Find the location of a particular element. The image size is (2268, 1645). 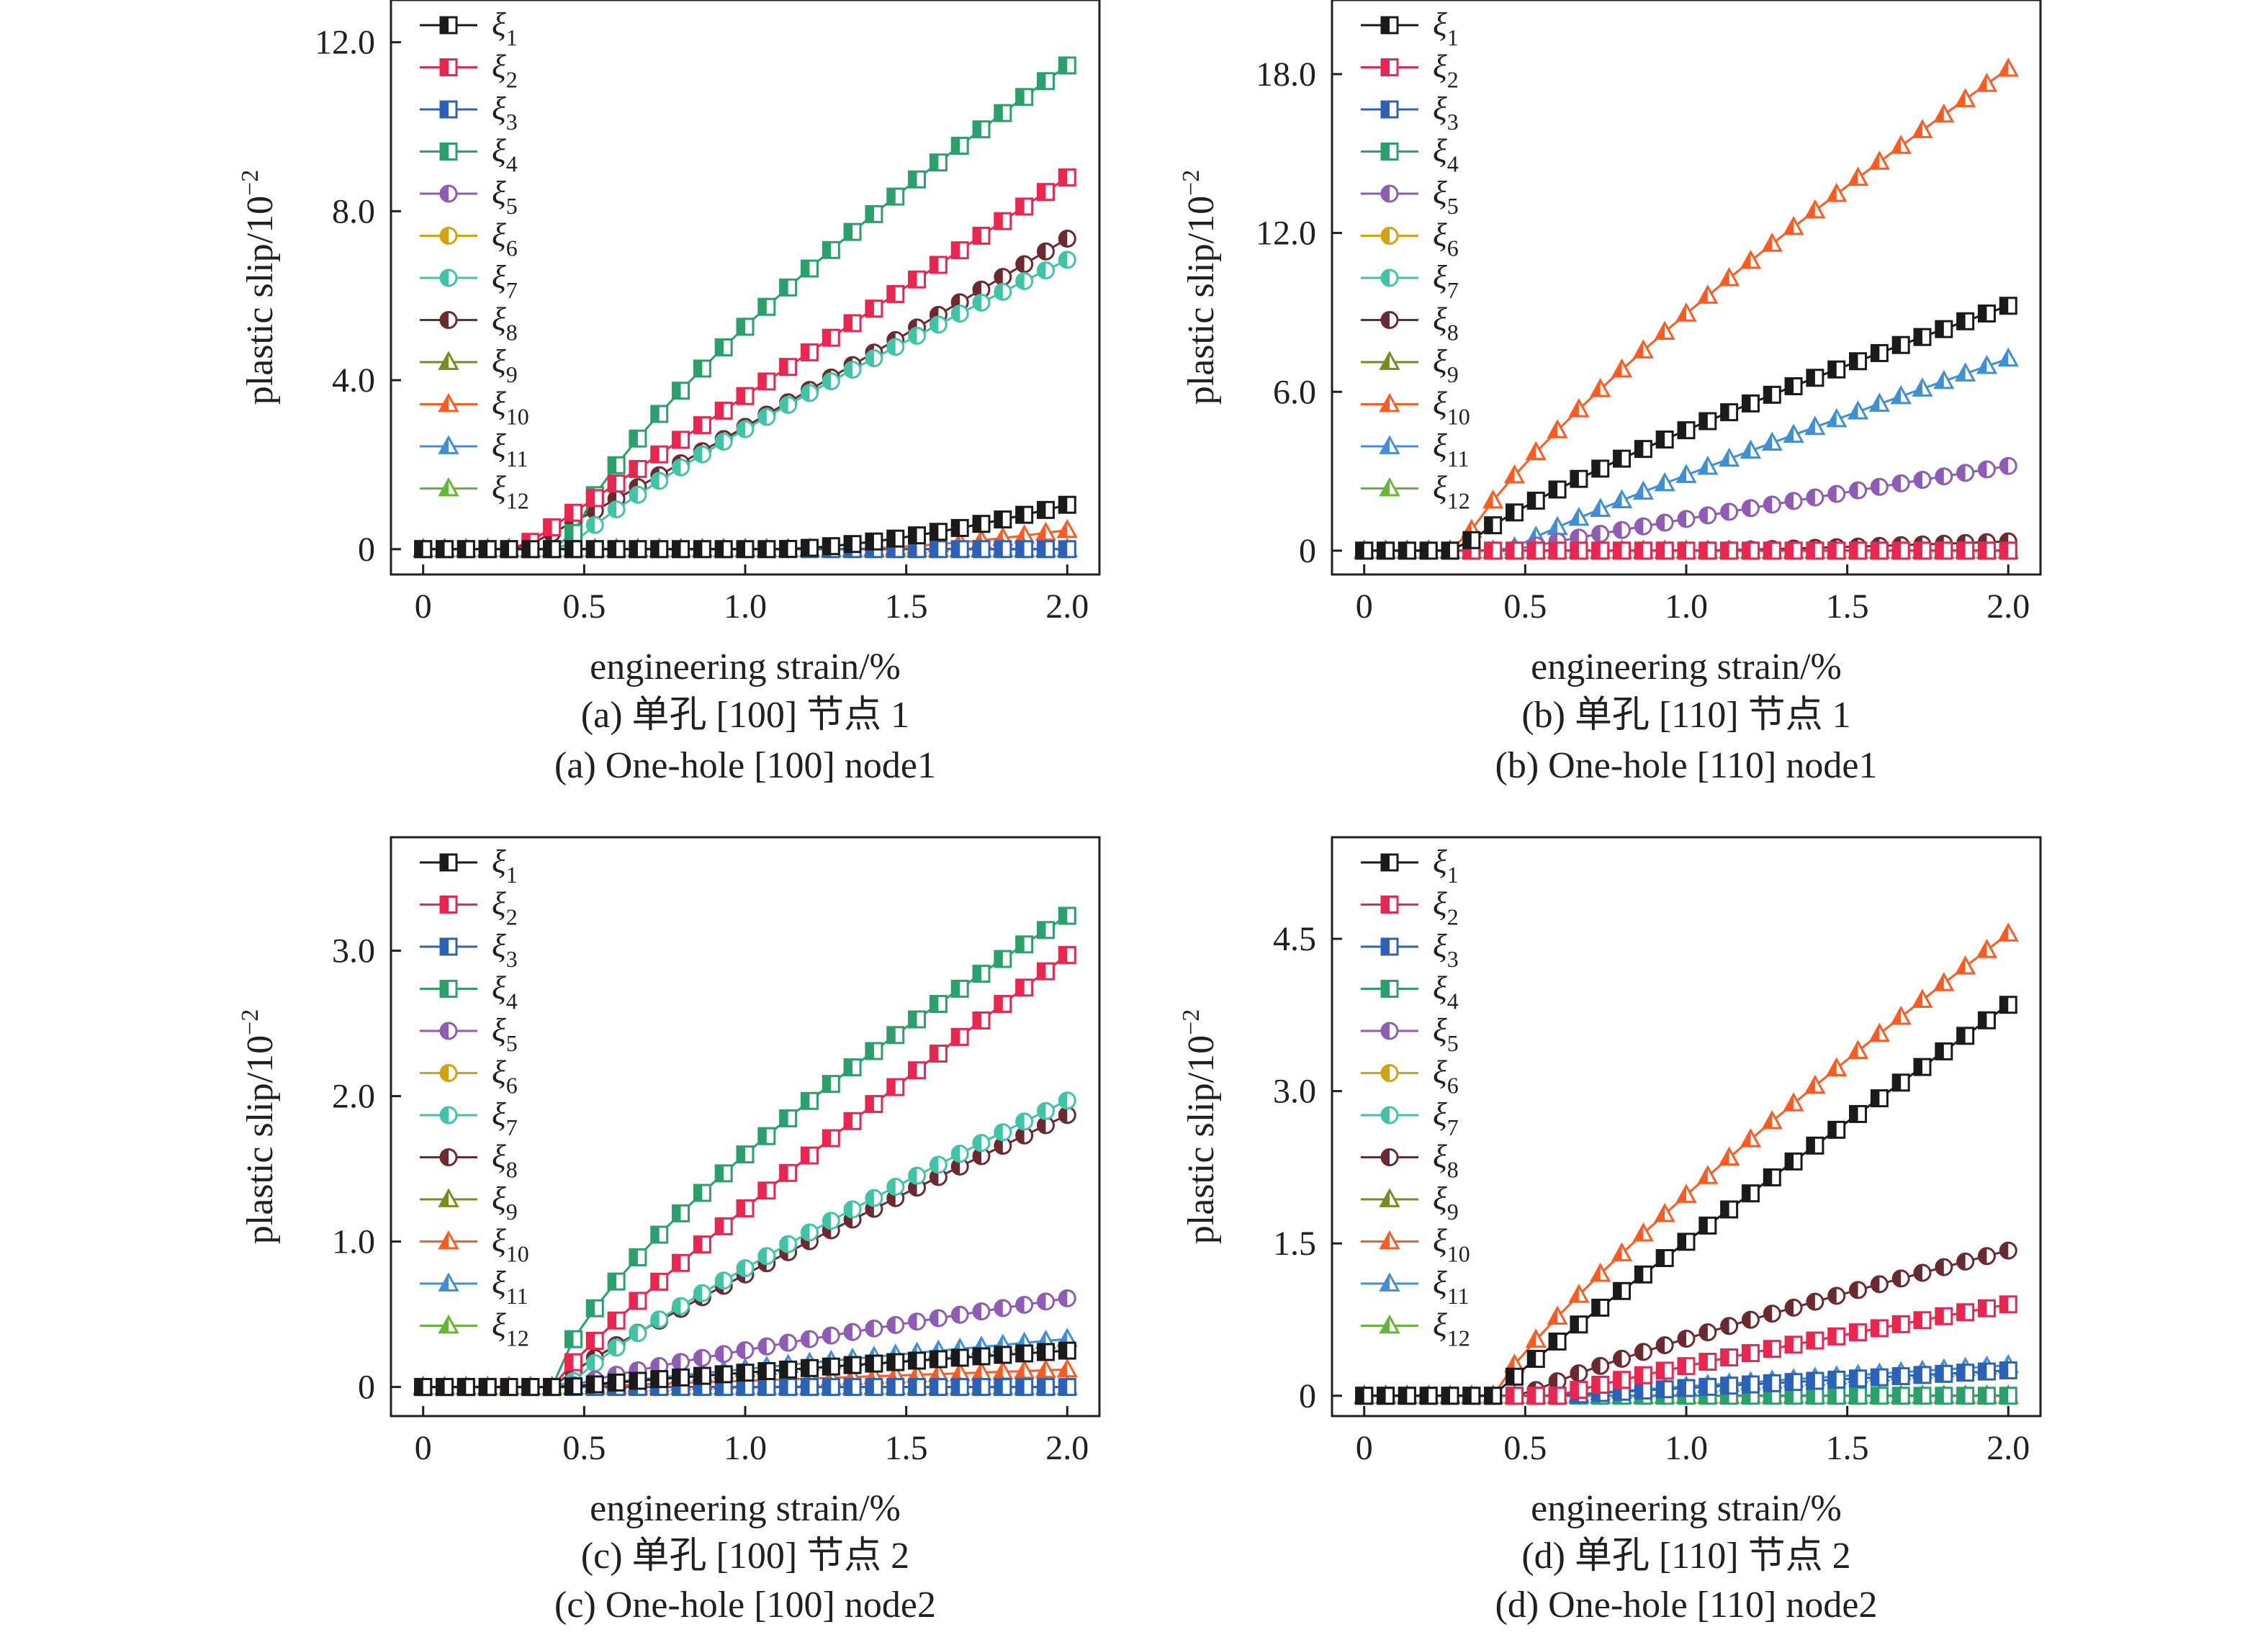

legend-item: ξ2 is located at coordinates (1410, 70).